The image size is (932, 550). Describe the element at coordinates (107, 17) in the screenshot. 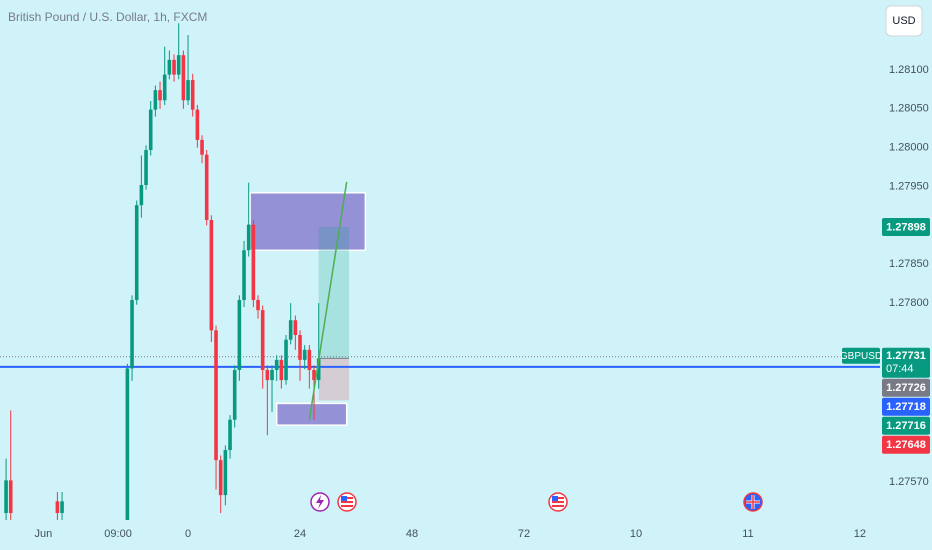

I see `chart-title: British Pound / U.S. Dollar, 1h, FXCM` at that location.